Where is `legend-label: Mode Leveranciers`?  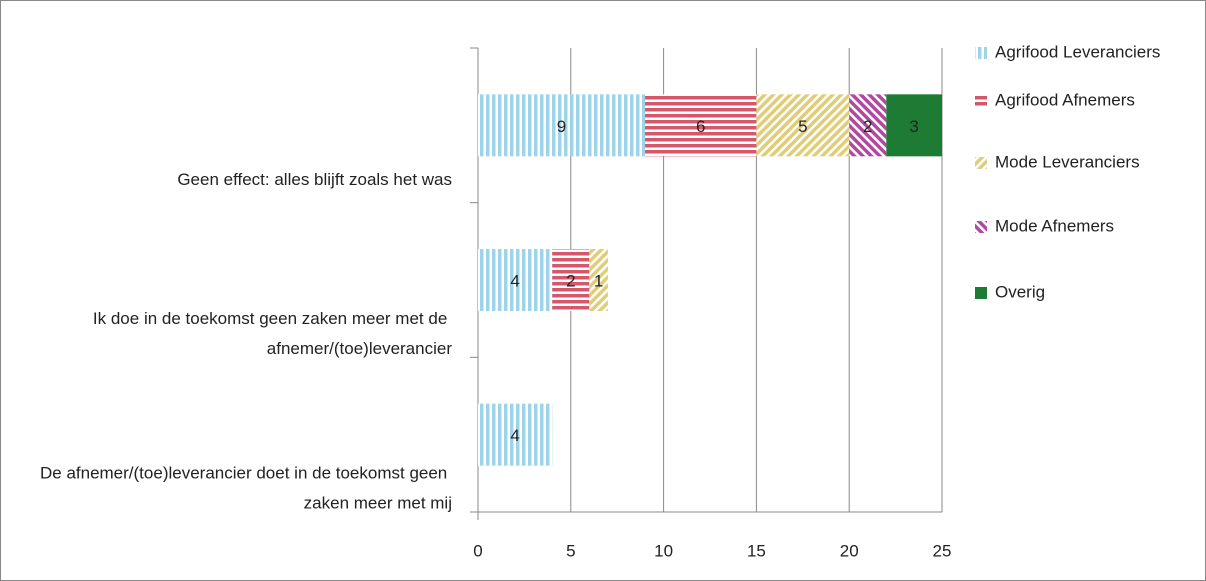 legend-label: Mode Leveranciers is located at coordinates (1067, 161).